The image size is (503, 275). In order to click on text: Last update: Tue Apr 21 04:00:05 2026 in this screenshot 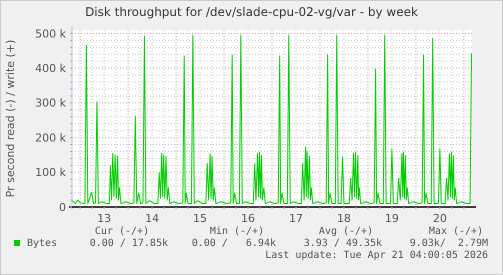, I will do `click(376, 255)`.